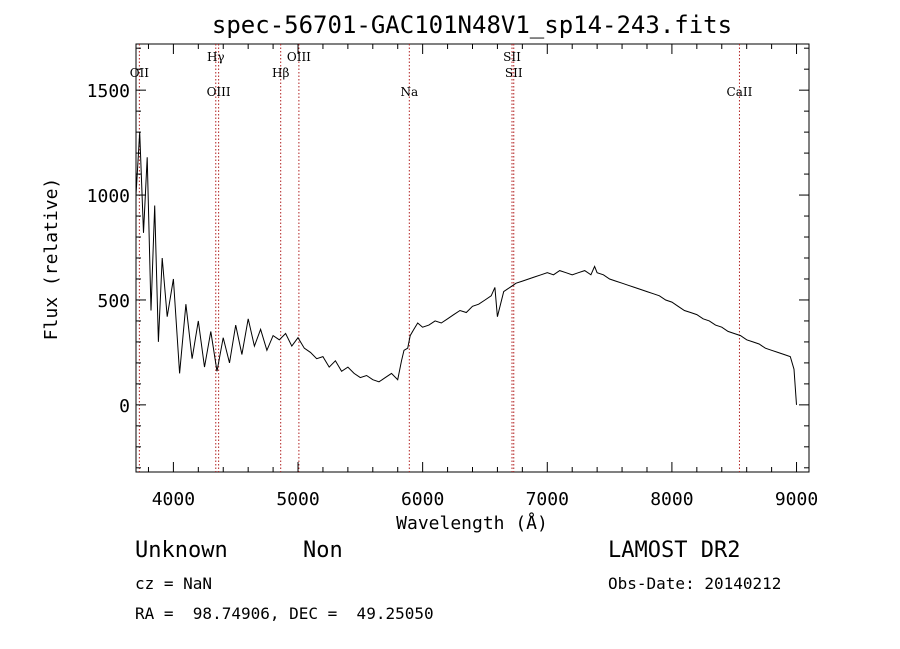  What do you see at coordinates (174, 583) in the screenshot?
I see `redshift-value: cz = NaN` at bounding box center [174, 583].